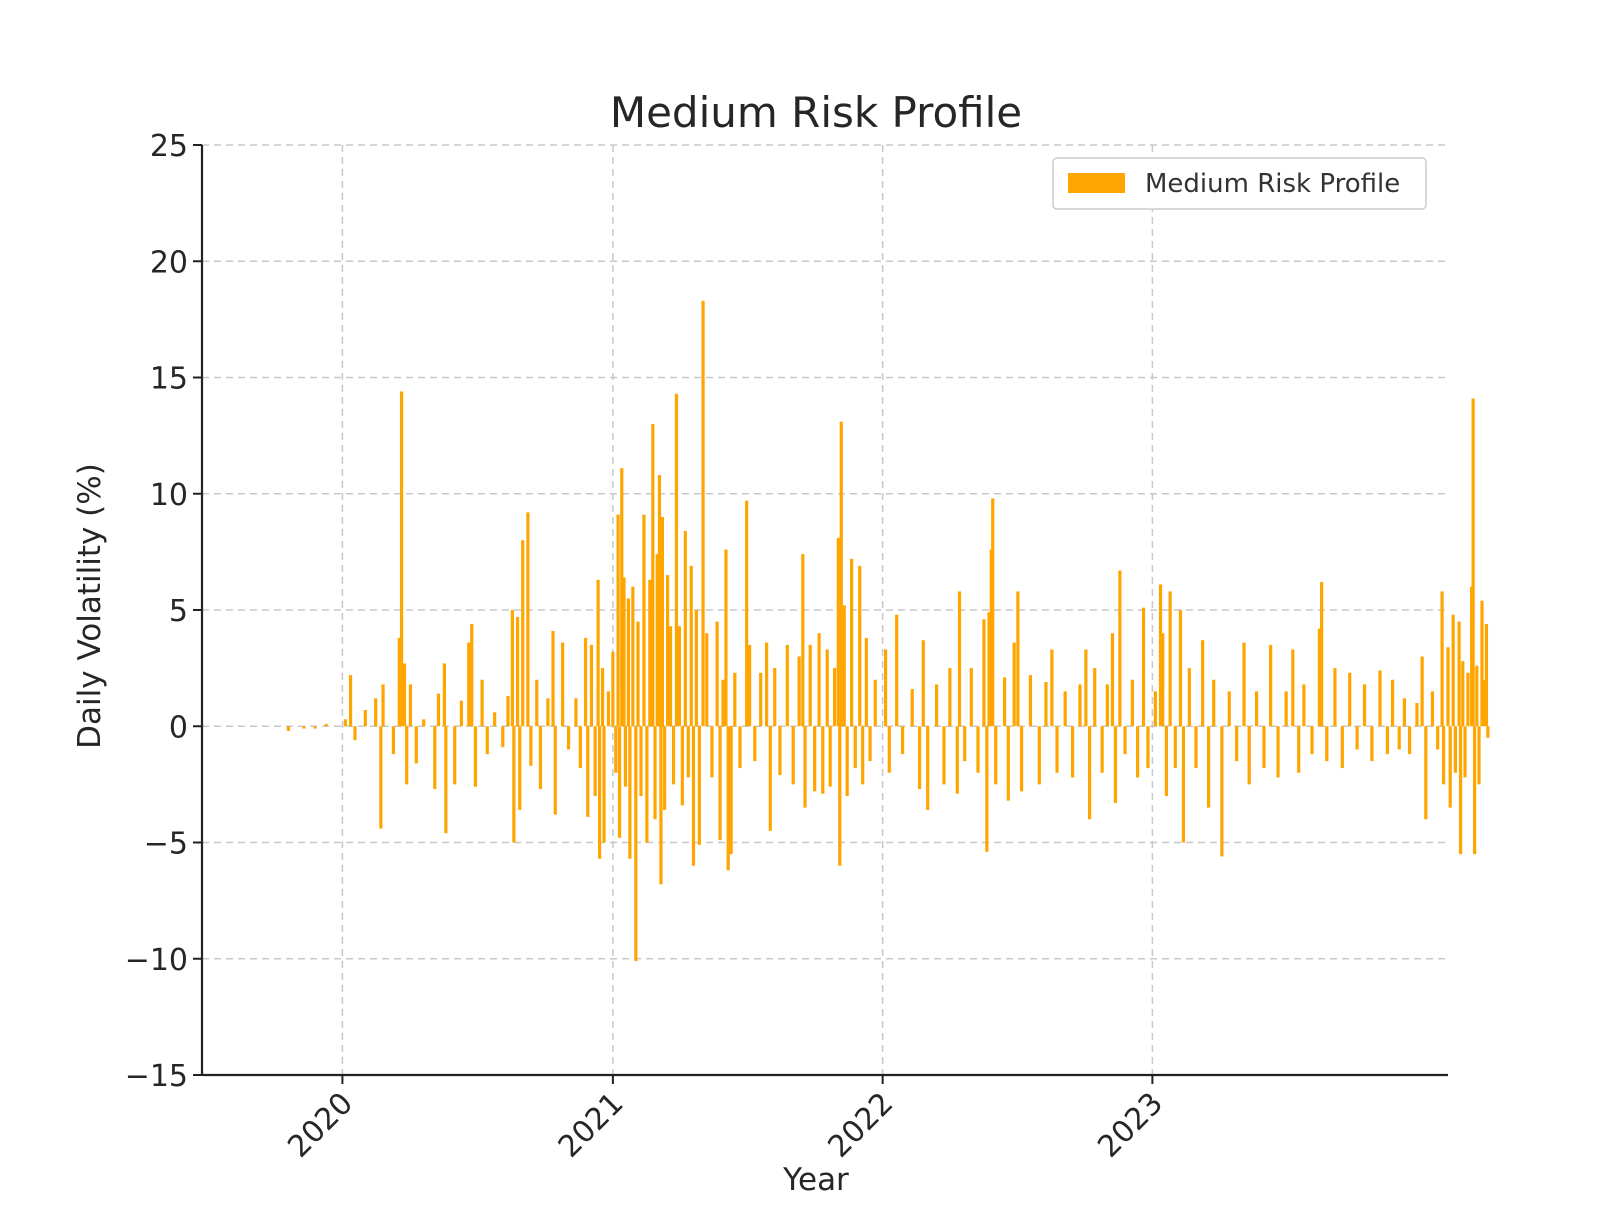  I want to click on x-tick-label: 2023, so click(1130, 1125).